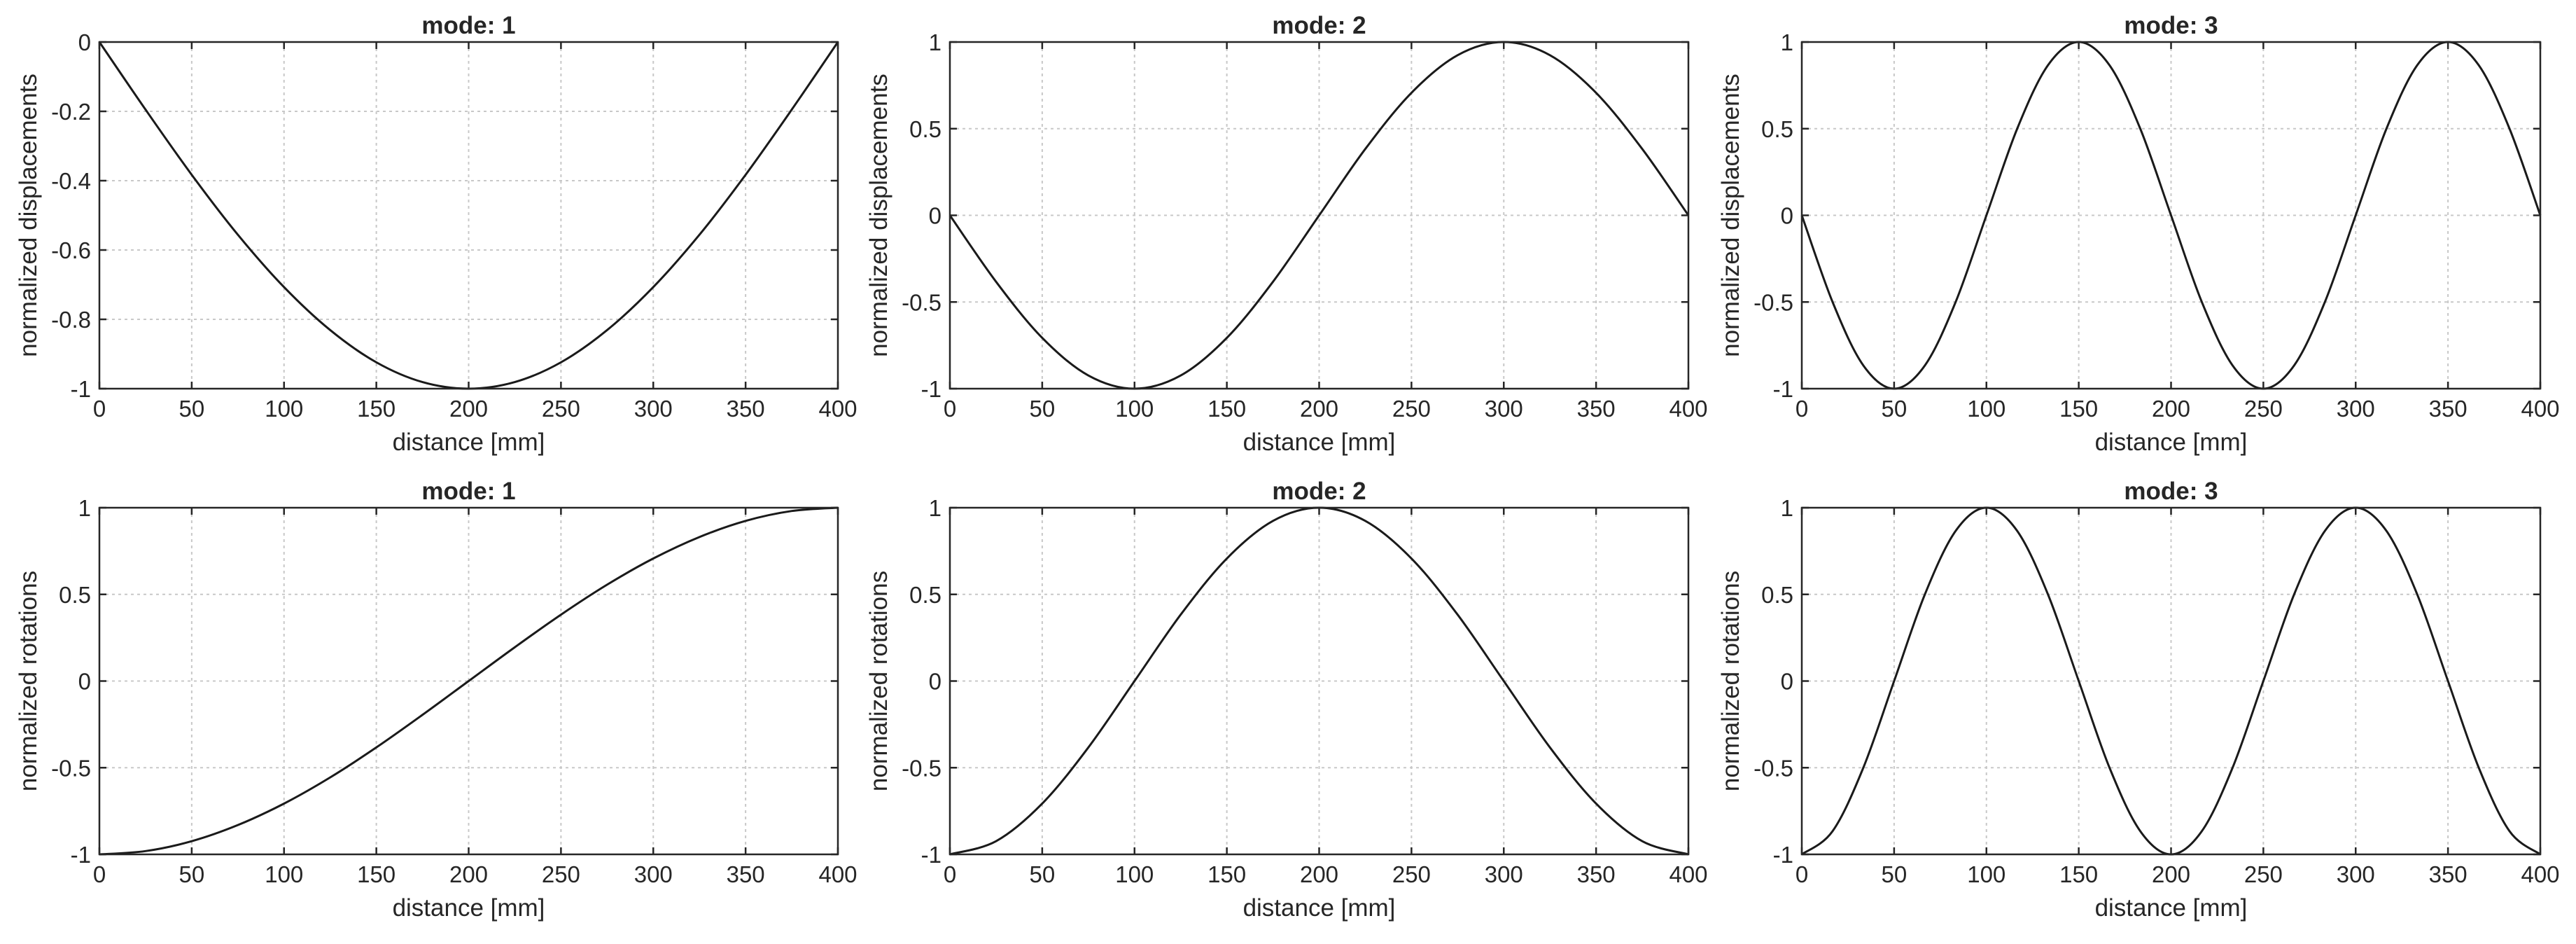  Describe the element at coordinates (71, 250) in the screenshot. I see `y-tick-label: -0.6` at that location.